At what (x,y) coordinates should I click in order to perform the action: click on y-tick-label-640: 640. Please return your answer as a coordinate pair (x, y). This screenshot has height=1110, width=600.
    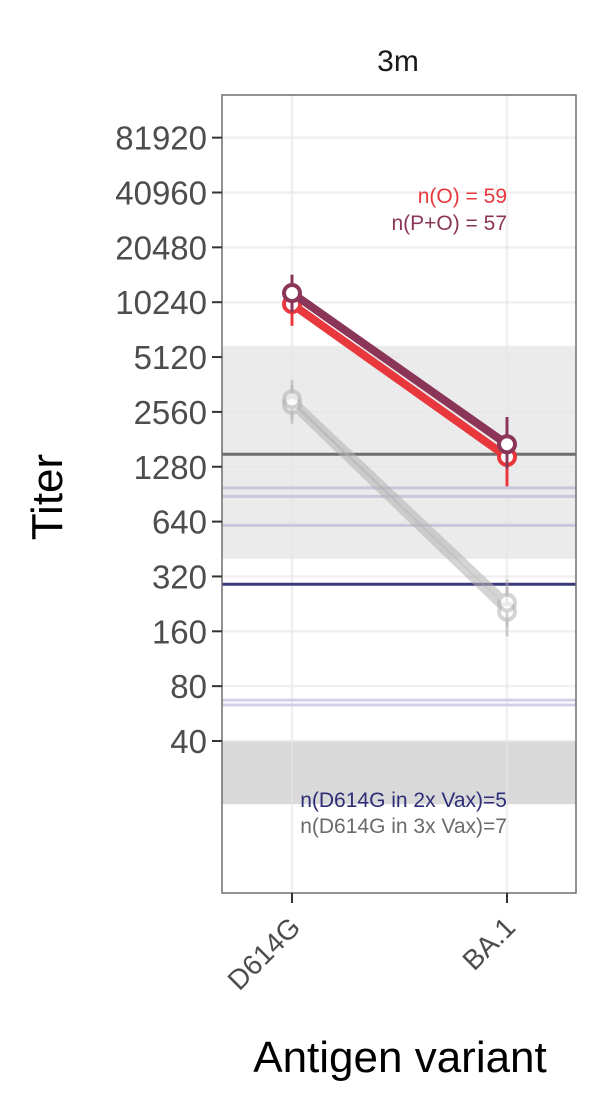
    Looking at the image, I should click on (179, 522).